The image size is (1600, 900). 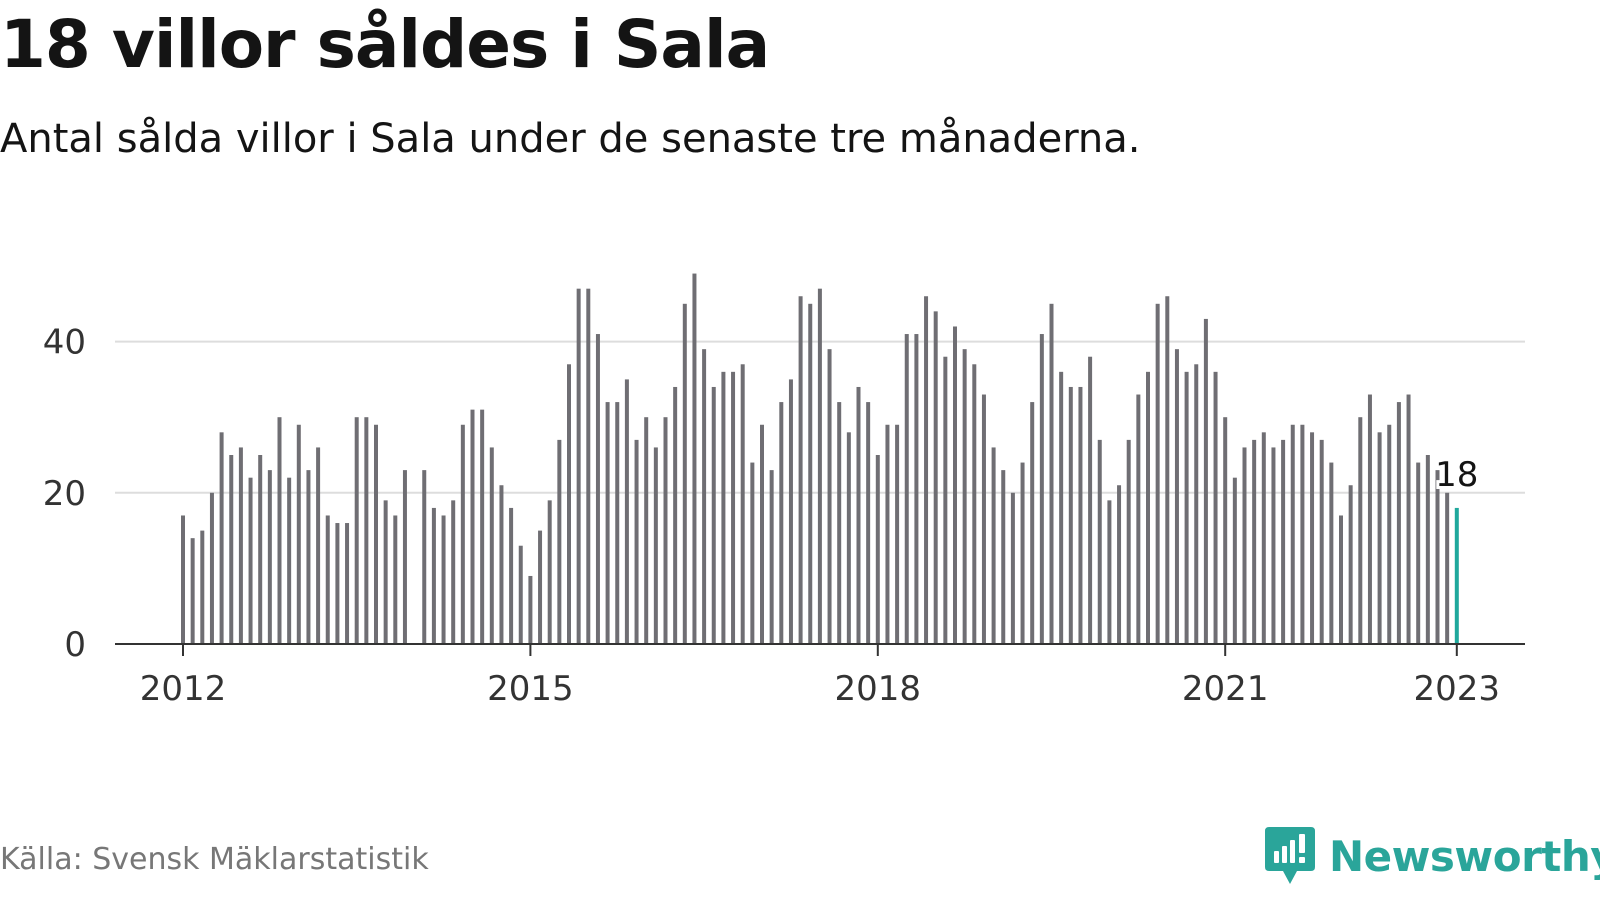 What do you see at coordinates (385, 44) in the screenshot?
I see `chart-title: 18 villor såldes i Sala` at bounding box center [385, 44].